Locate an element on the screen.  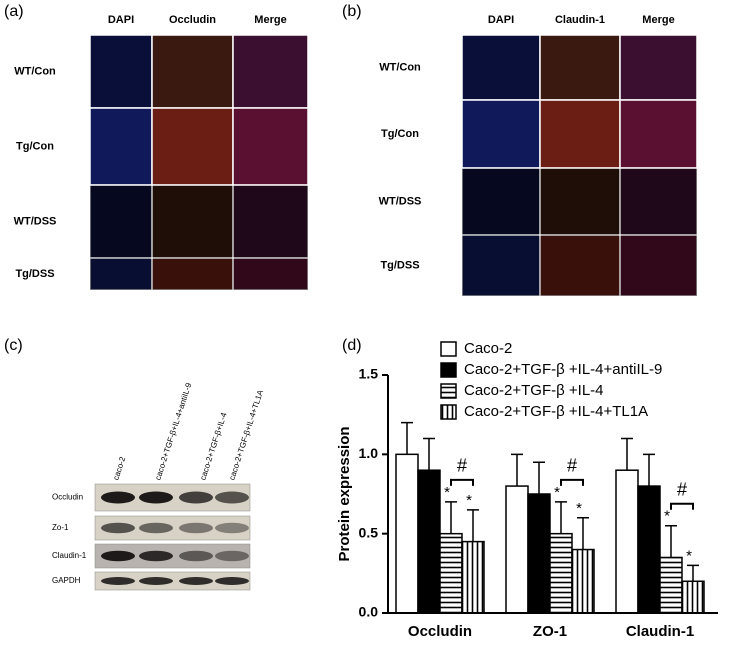
x-tick-label: ZO-1 is located at coordinates (550, 631).